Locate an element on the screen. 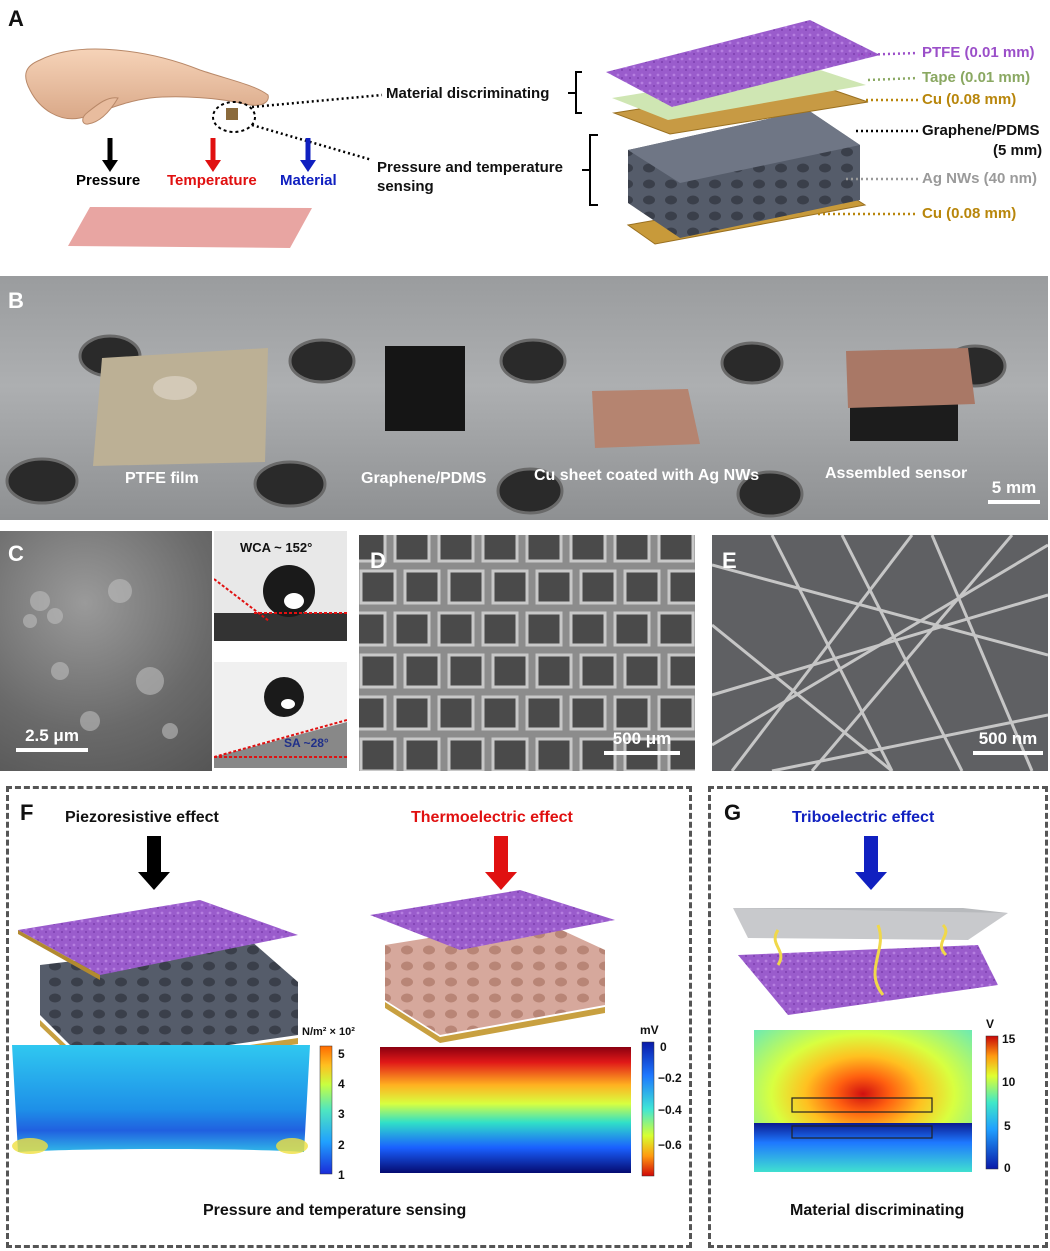 Image resolution: width=1050 pixels, height=1251 pixels. panel-g-frame is located at coordinates (878, 1017).